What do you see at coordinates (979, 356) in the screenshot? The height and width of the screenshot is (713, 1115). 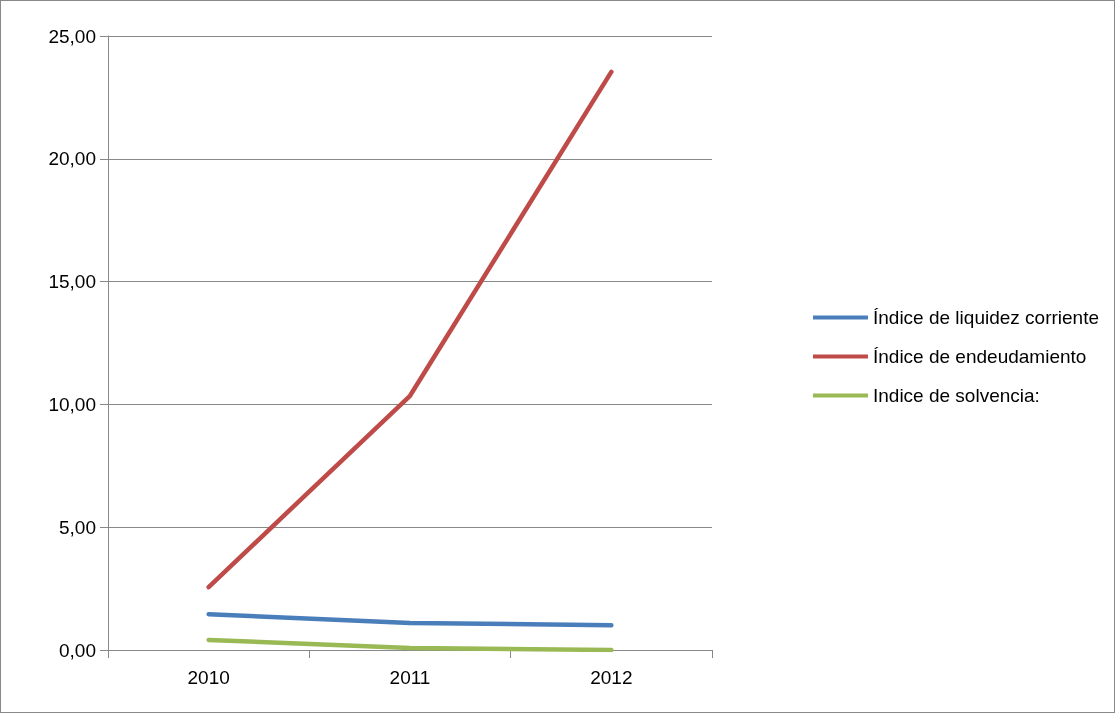 I see `legend-label: Índice de endeudamiento` at bounding box center [979, 356].